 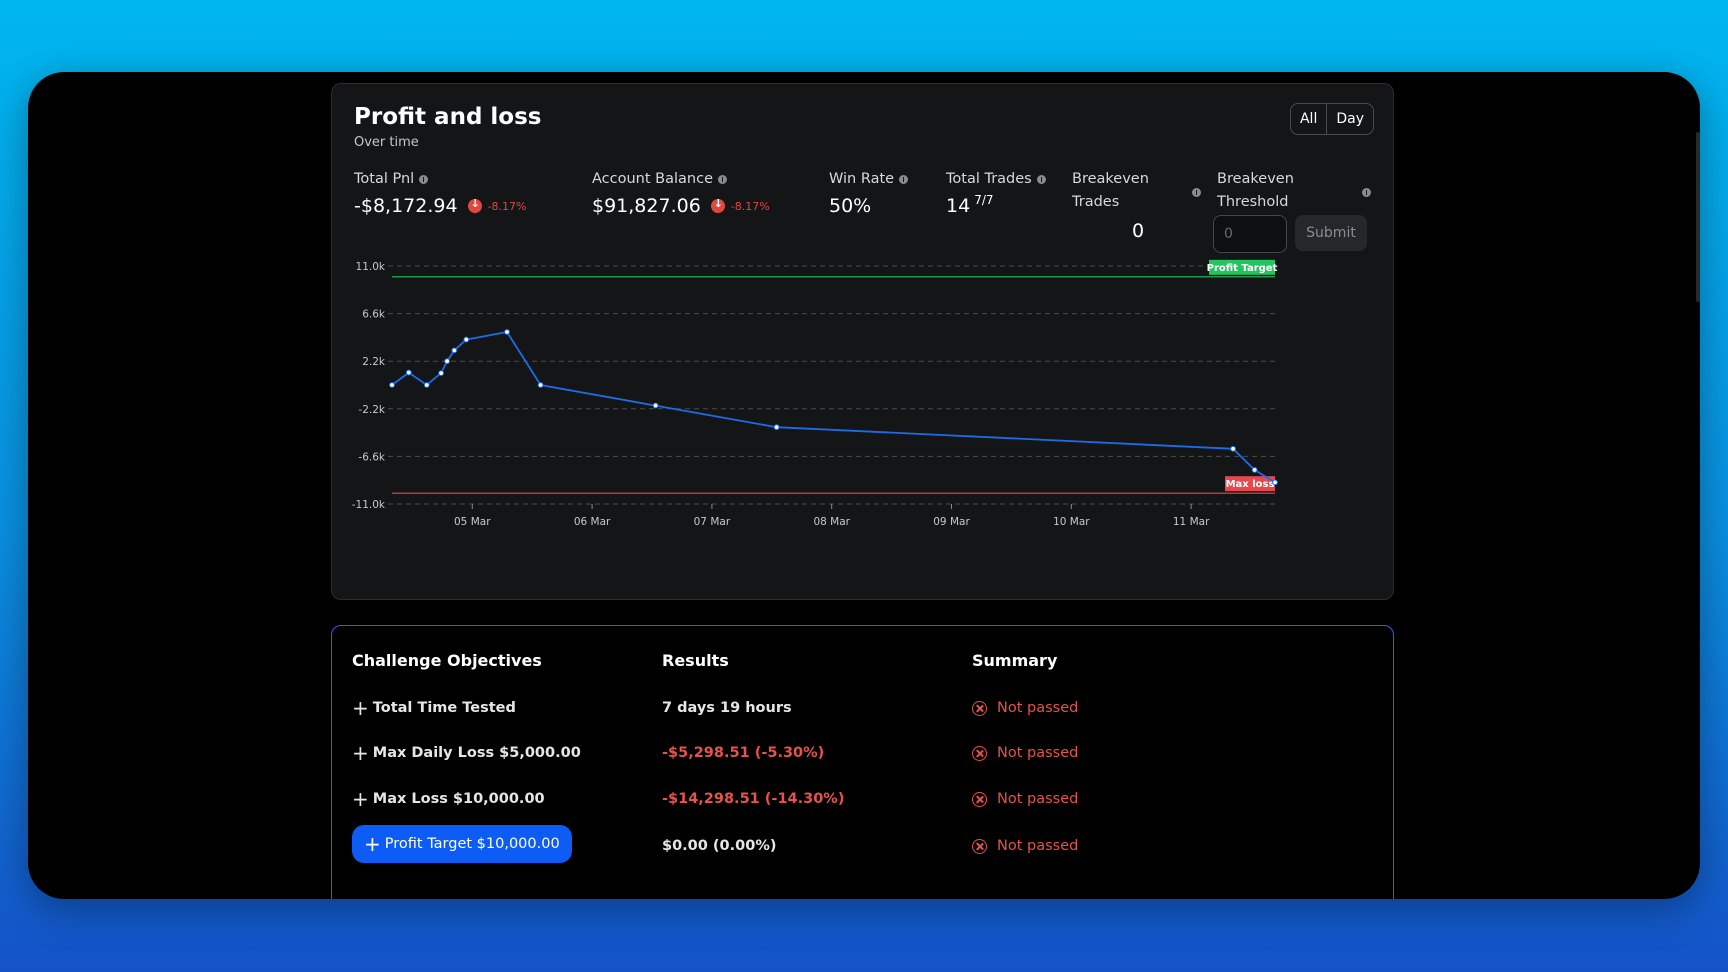 I want to click on stat-value: -$8,172.94, so click(x=406, y=206).